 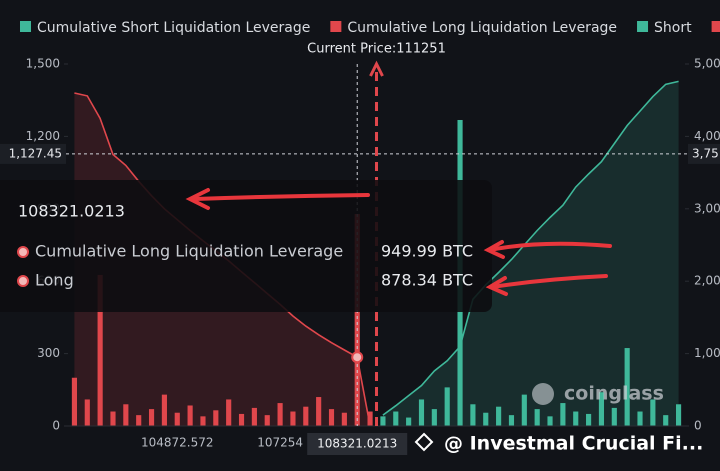 I want to click on tooltip-value: 949.99 BTC, so click(x=427, y=251).